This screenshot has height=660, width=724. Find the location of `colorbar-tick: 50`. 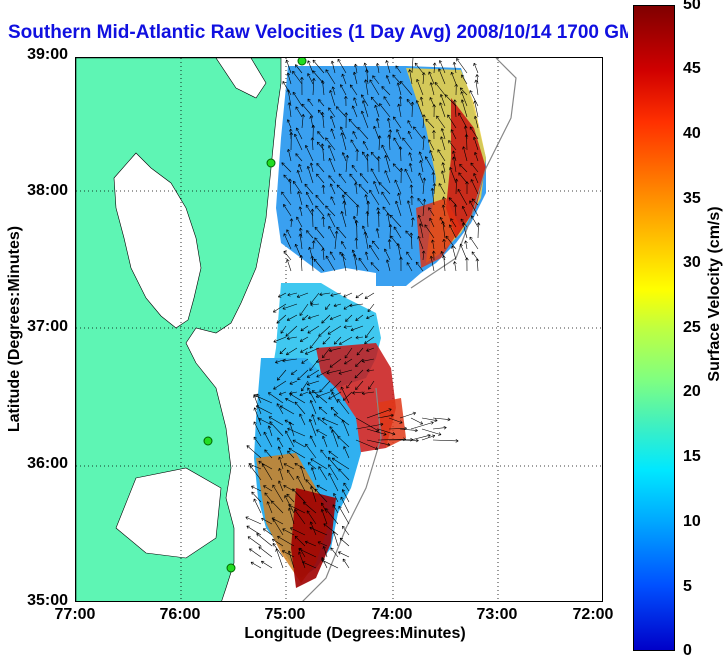

colorbar-tick: 50 is located at coordinates (692, 6).